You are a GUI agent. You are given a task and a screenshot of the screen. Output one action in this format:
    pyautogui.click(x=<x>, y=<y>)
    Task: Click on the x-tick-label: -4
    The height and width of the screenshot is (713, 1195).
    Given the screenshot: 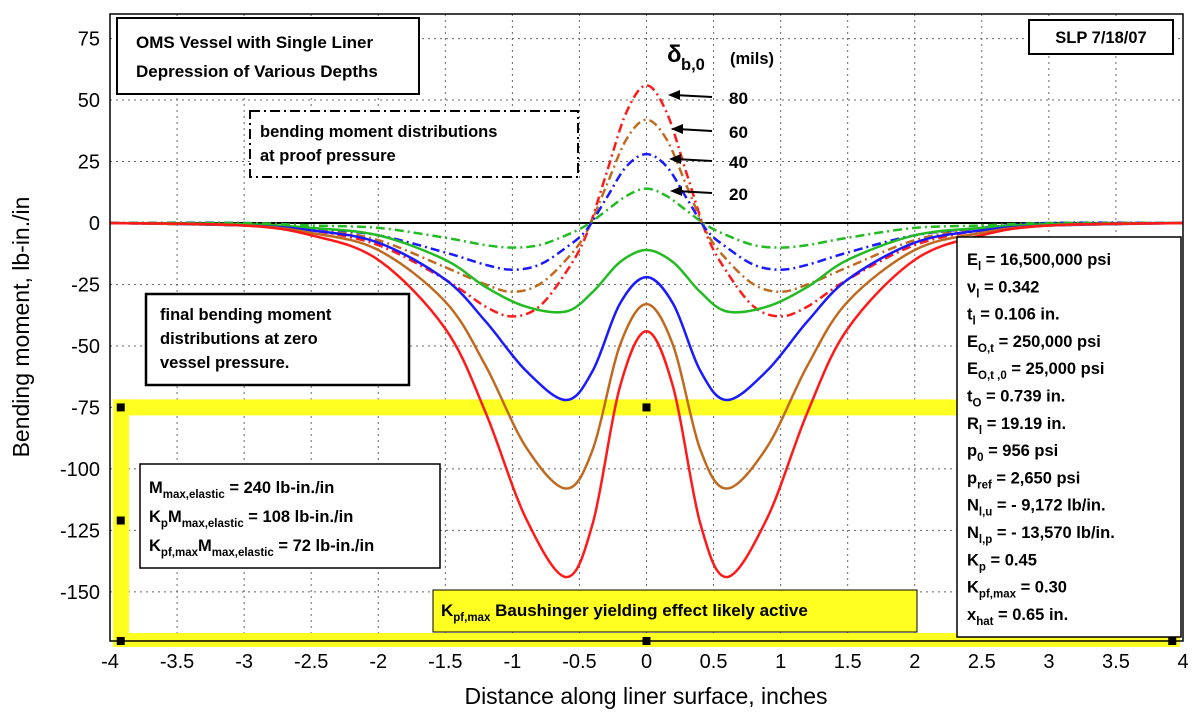 What is the action you would take?
    pyautogui.click(x=110, y=662)
    